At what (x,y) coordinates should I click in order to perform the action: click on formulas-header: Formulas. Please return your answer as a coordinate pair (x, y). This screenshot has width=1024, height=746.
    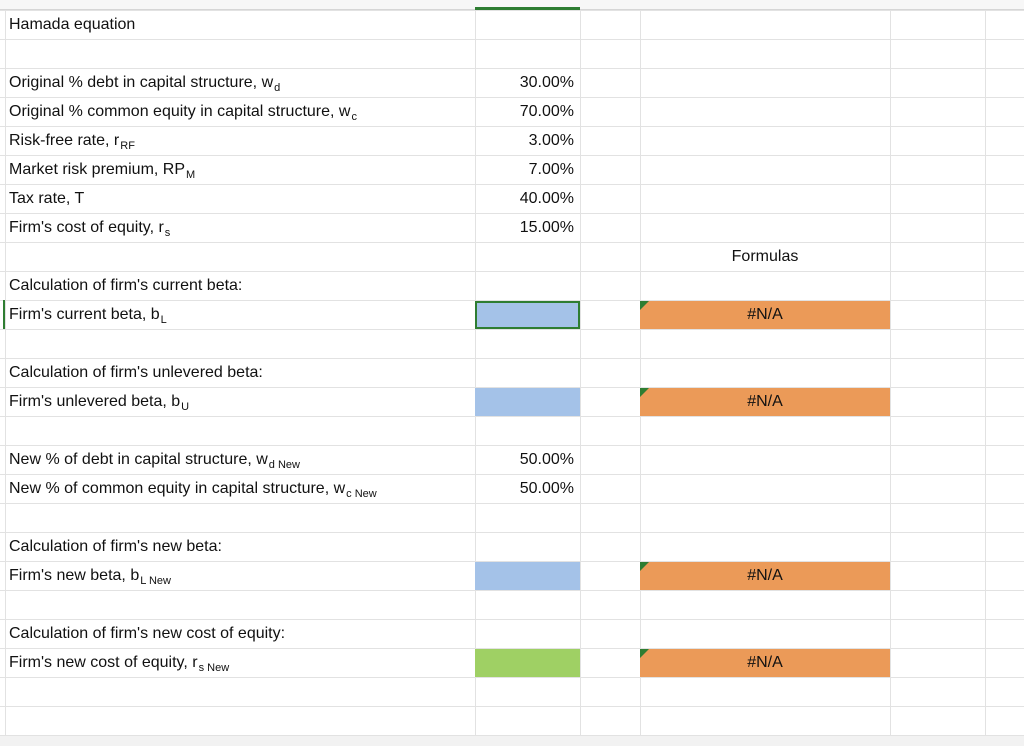
    Looking at the image, I should click on (765, 256).